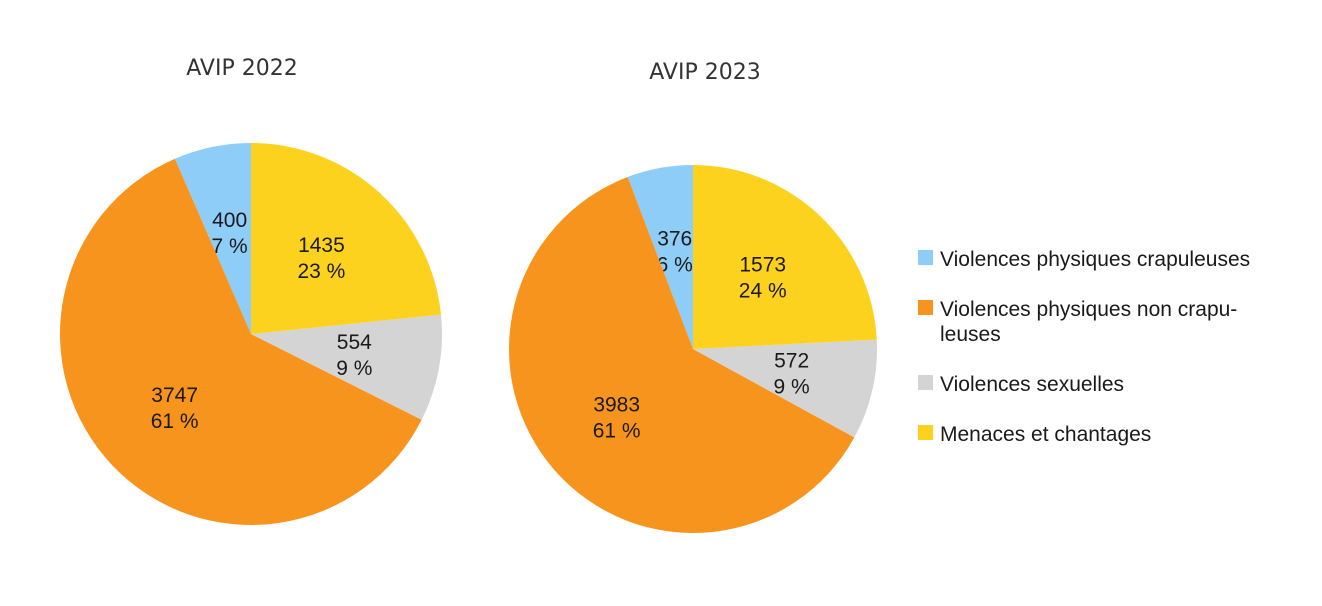  What do you see at coordinates (791, 361) in the screenshot?
I see `slice-value-label: 572` at bounding box center [791, 361].